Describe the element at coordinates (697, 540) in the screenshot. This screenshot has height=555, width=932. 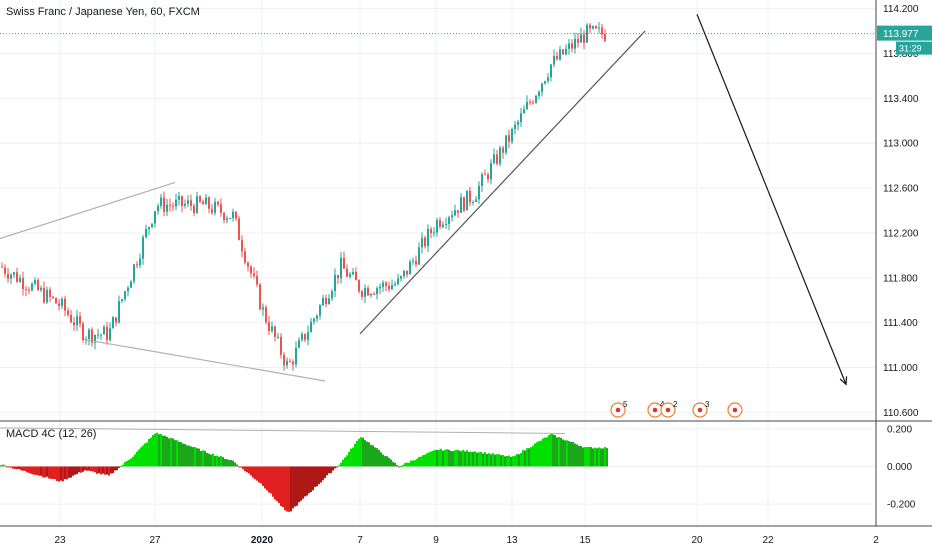
I see `time-tick-label: 20` at that location.